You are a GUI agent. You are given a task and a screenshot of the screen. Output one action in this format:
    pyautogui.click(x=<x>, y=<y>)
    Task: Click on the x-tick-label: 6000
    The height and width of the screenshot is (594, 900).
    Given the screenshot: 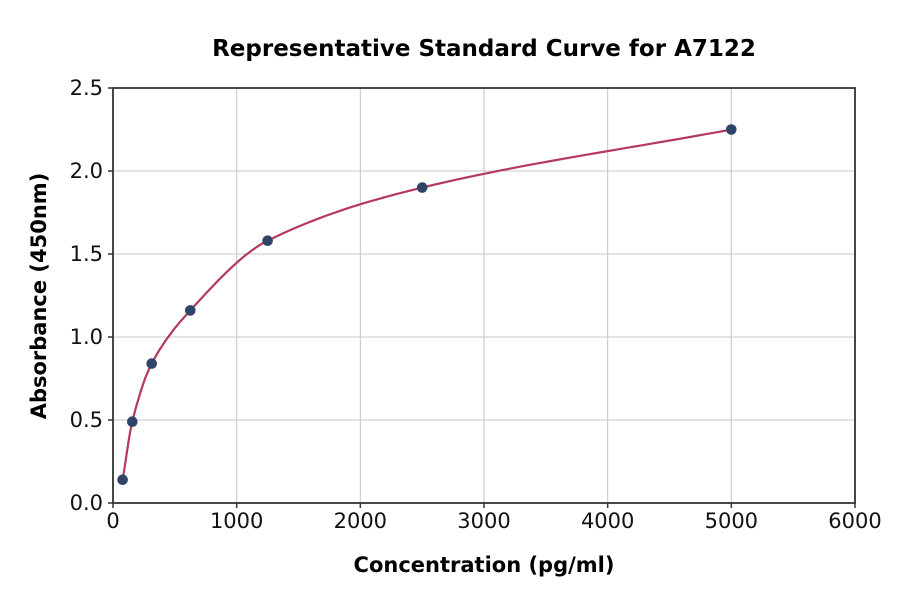 What is the action you would take?
    pyautogui.click(x=854, y=521)
    